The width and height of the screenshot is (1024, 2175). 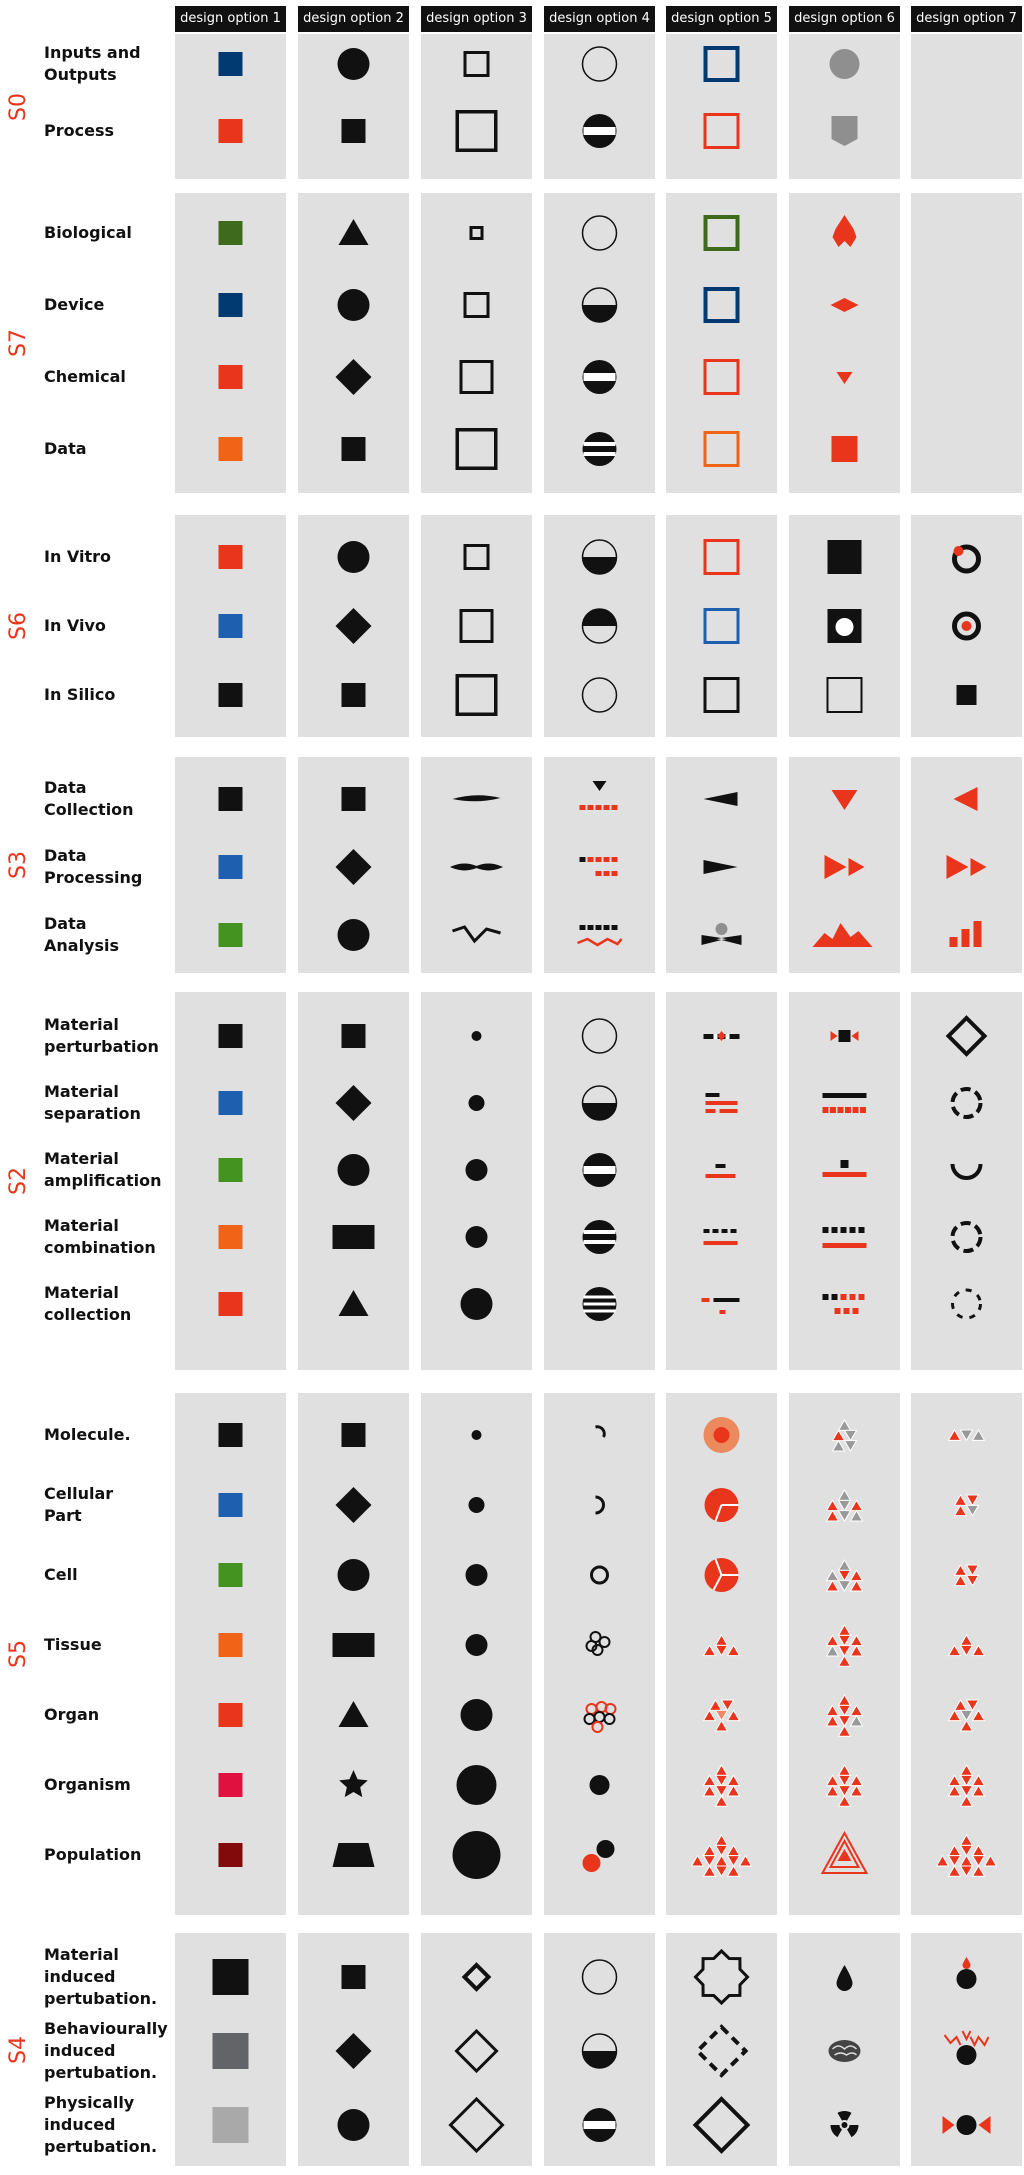 I want to click on sq-orange-icon, so click(x=230, y=1645).